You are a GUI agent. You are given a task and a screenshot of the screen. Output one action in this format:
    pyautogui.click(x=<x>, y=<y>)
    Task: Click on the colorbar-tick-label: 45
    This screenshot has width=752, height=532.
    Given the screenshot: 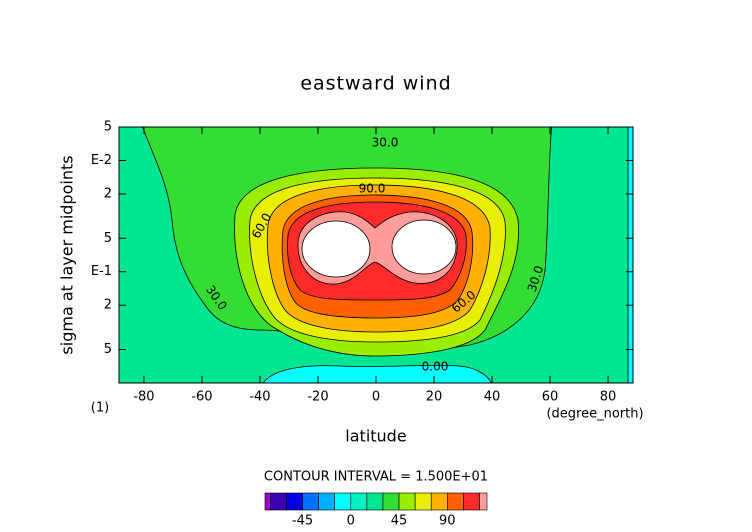 What is the action you would take?
    pyautogui.click(x=399, y=521)
    